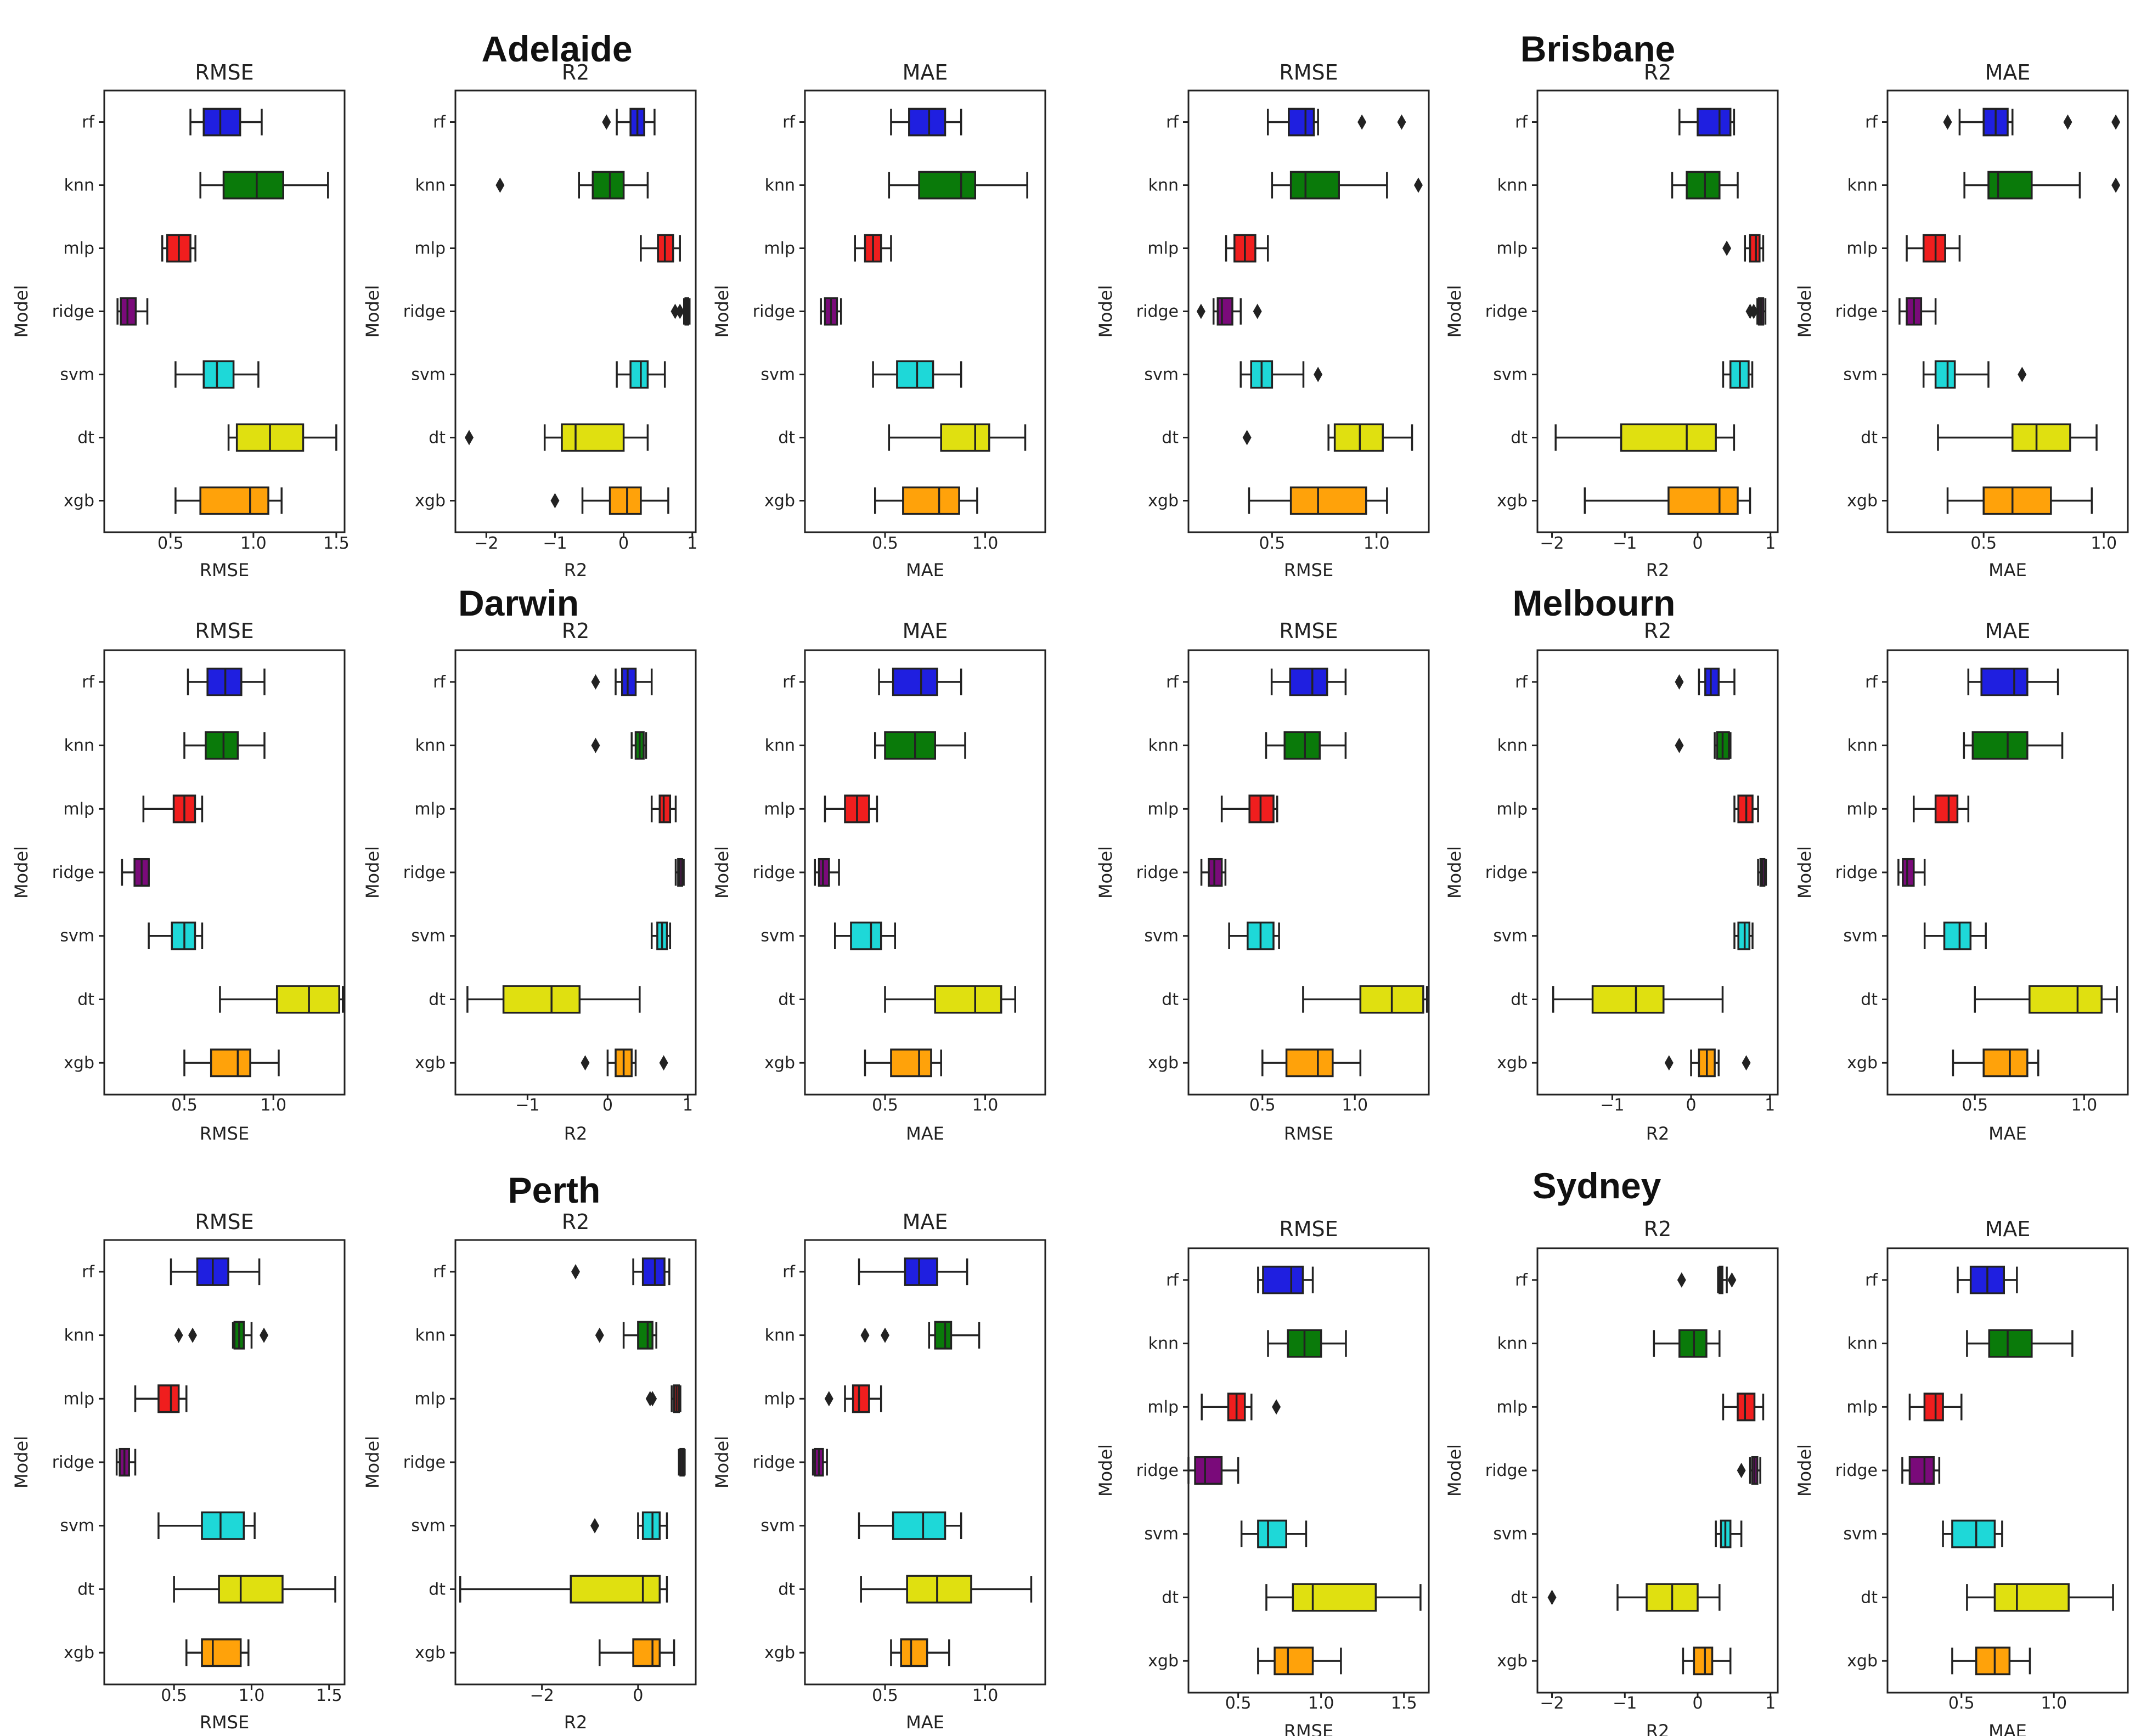  What do you see at coordinates (1961, 320) in the screenshot?
I see `panel-brisbane-mae: MAE rf knn mlp ridge svm dt xgb Model 0.5 1.0 MAE` at bounding box center [1961, 320].